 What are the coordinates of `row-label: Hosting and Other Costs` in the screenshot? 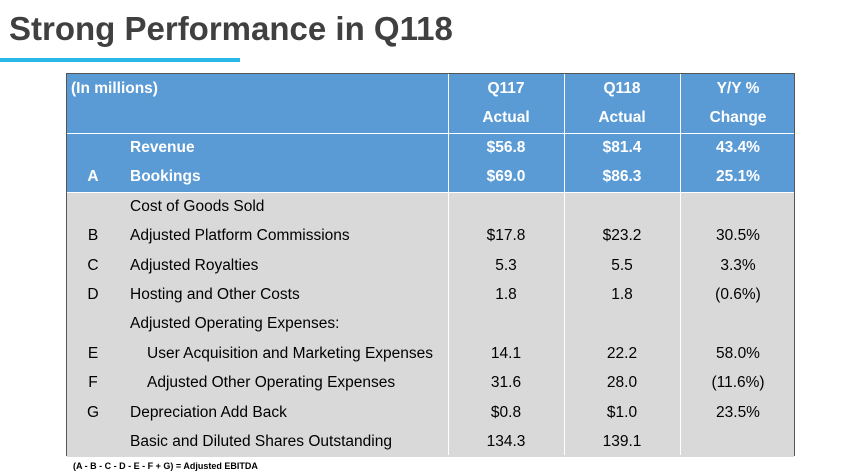 It's located at (215, 294).